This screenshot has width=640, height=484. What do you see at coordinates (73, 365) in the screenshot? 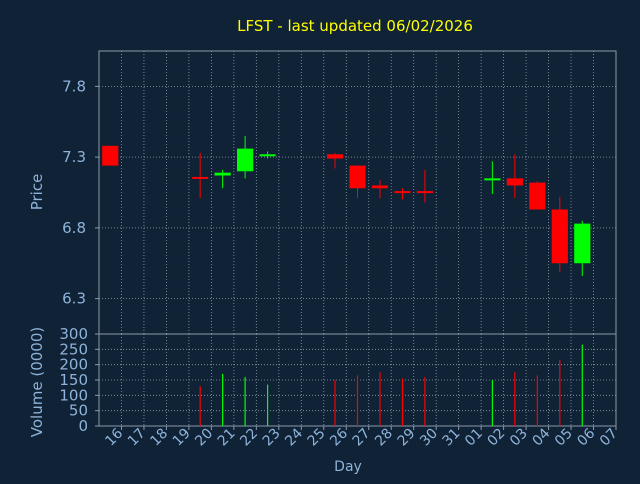
I see `volume-y-tick-label: 200` at bounding box center [73, 365].